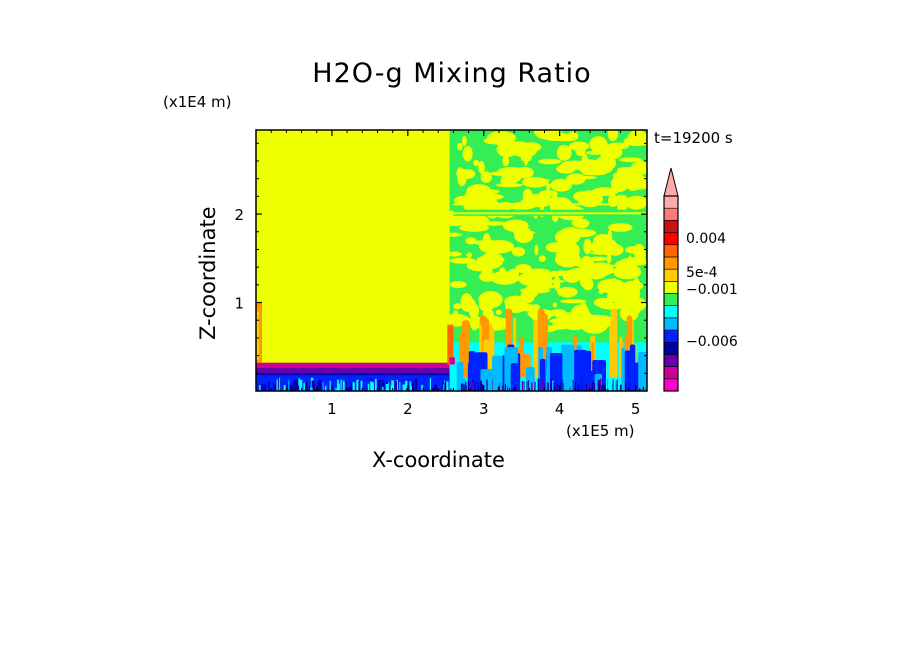 Image resolution: width=904 pixels, height=654 pixels. I want to click on y-tick-label: 1, so click(239, 304).